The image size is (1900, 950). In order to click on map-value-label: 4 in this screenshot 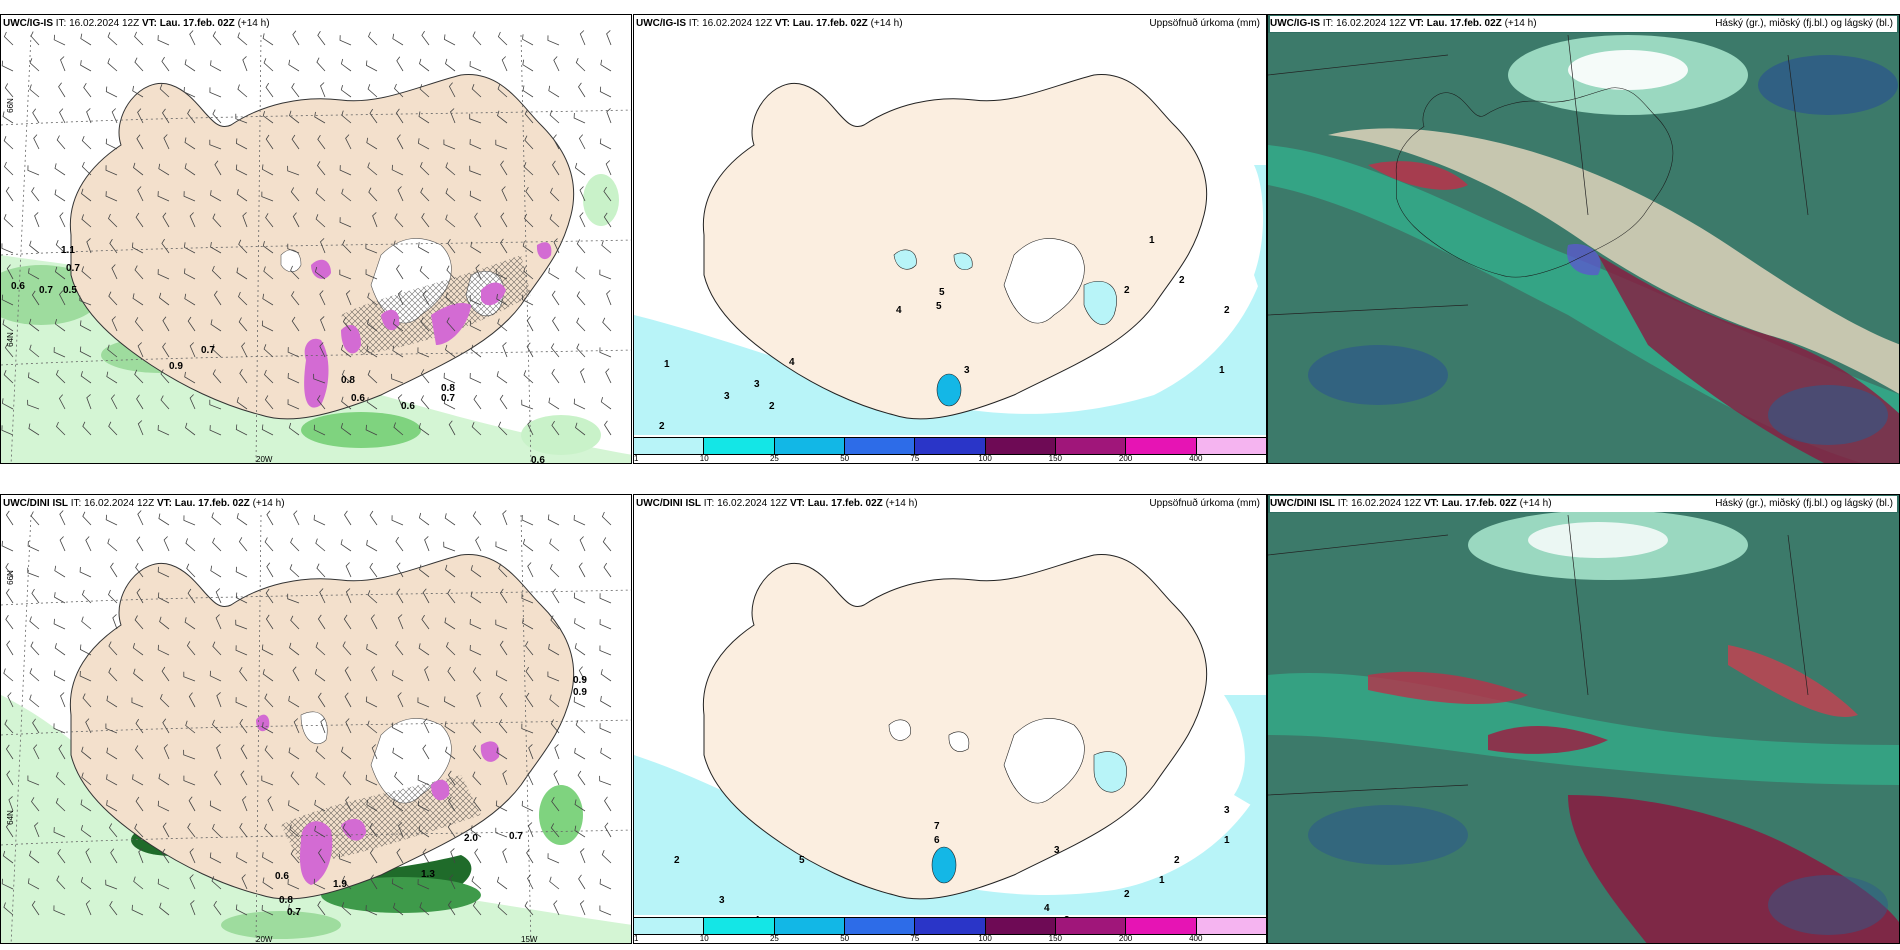, I will do `click(792, 362)`.